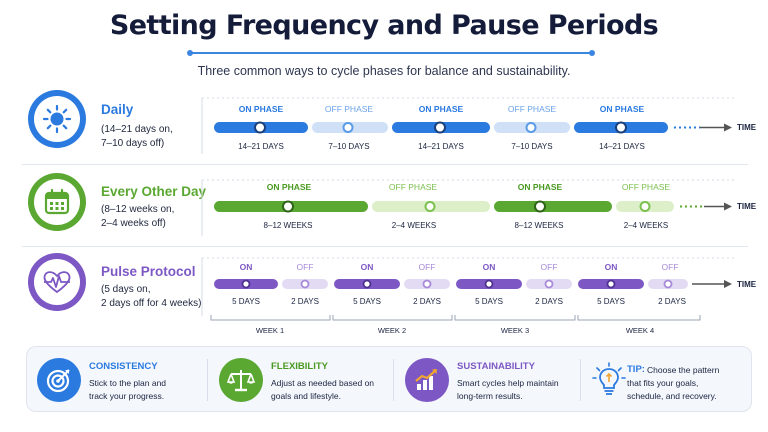  What do you see at coordinates (496, 366) in the screenshot?
I see `card-title: SUSTAINABILITY` at bounding box center [496, 366].